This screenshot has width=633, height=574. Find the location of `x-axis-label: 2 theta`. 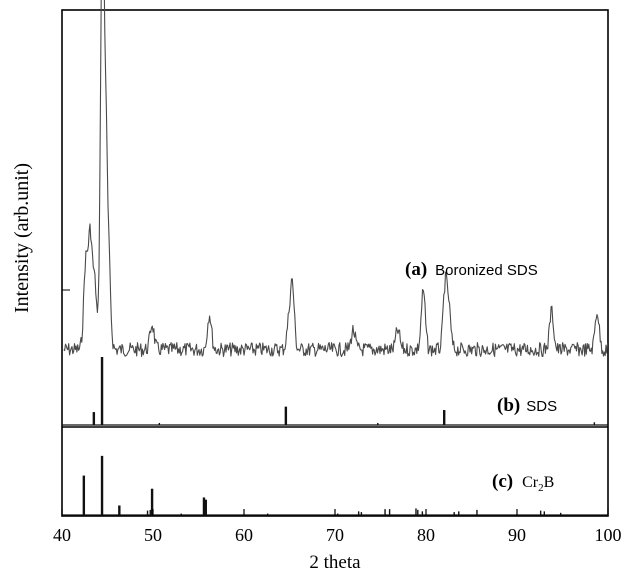

x-axis-label: 2 theta is located at coordinates (335, 562).